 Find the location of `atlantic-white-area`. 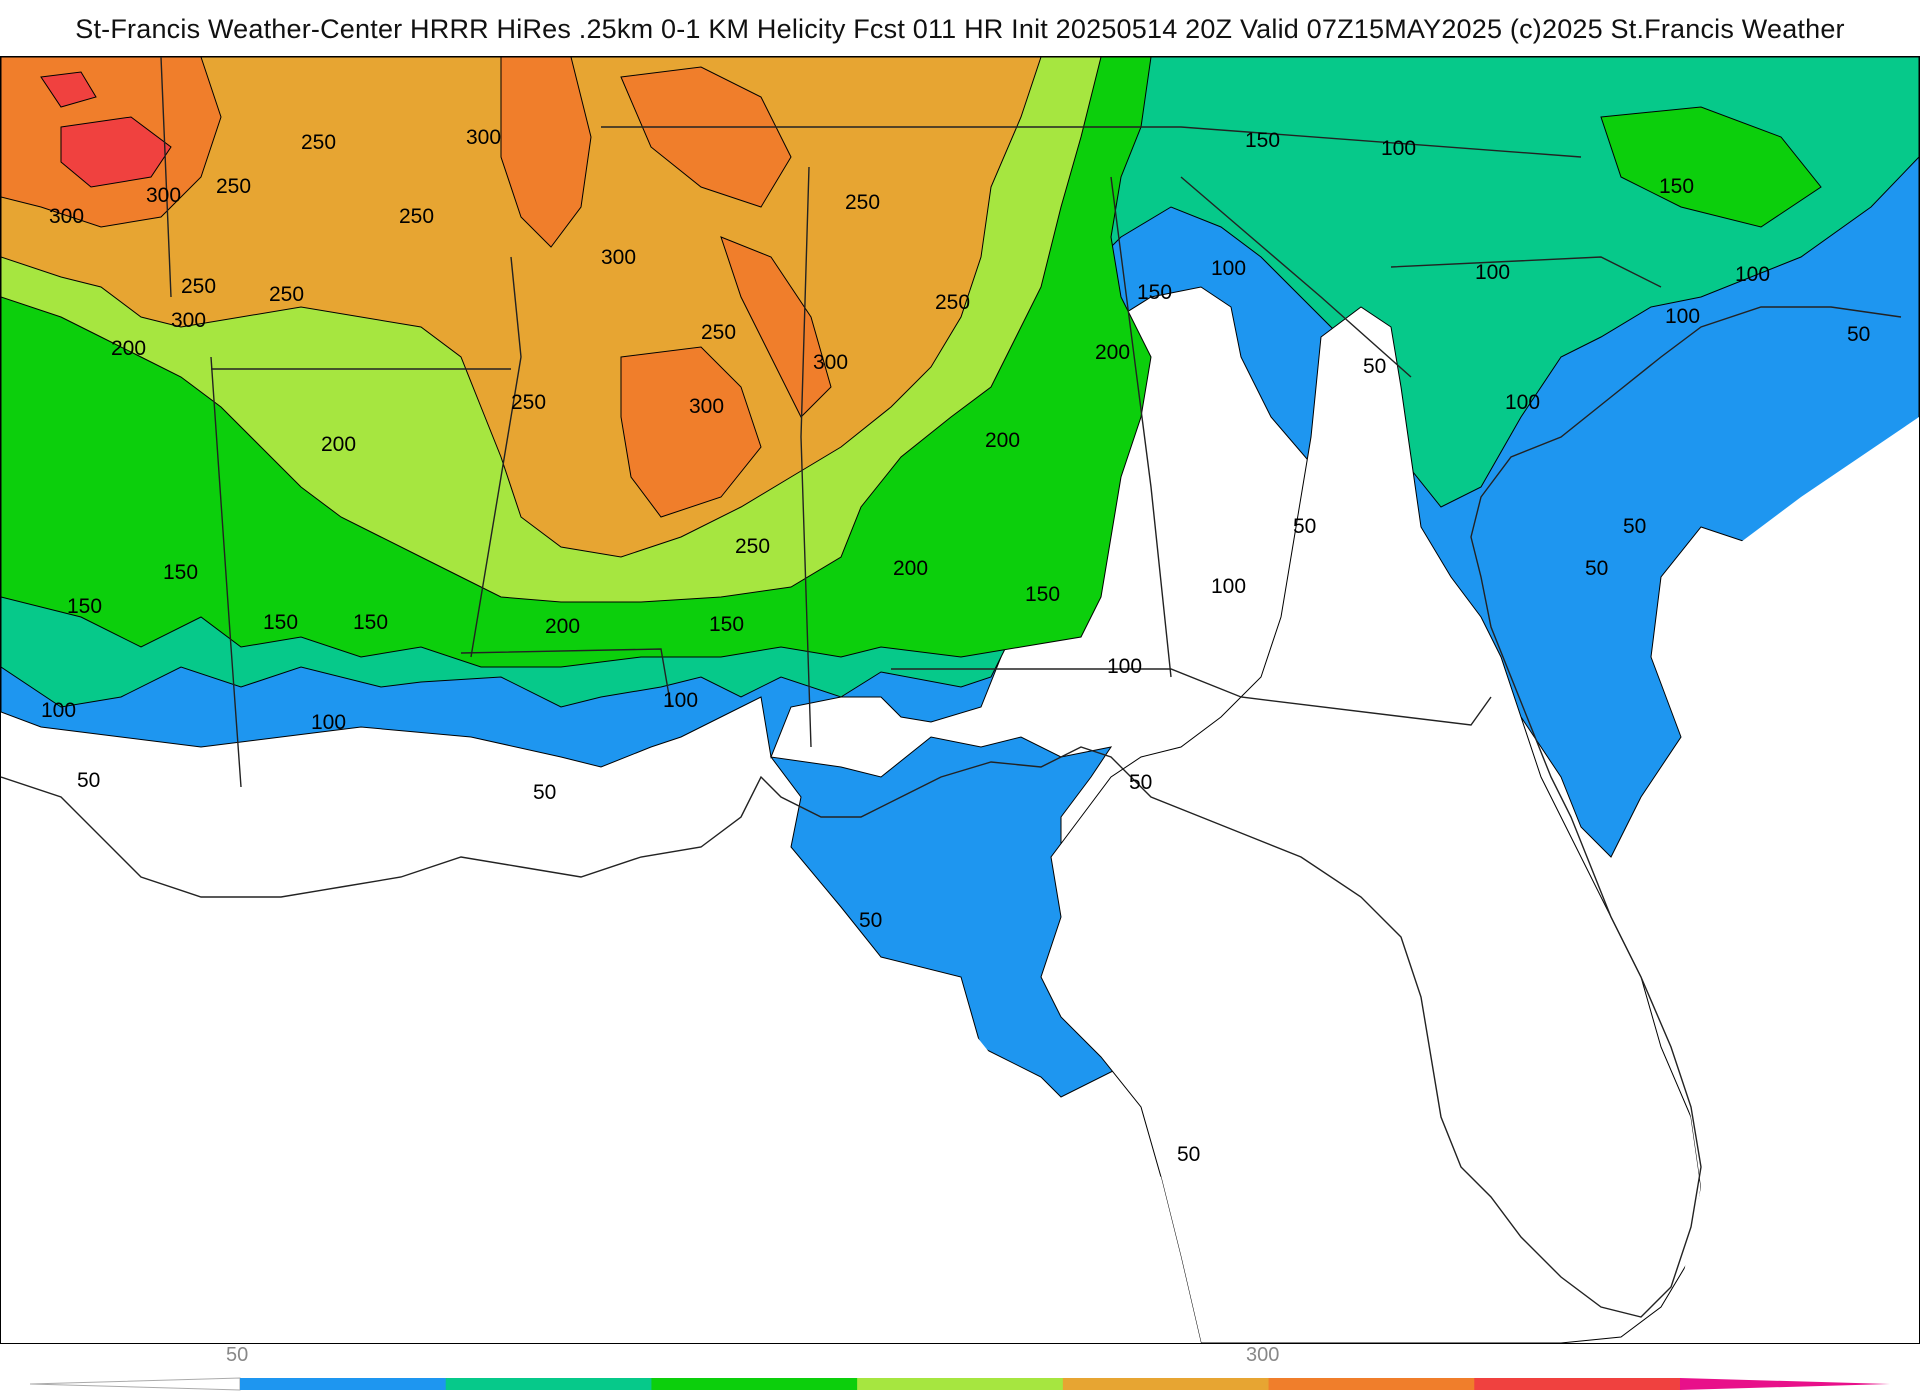

atlantic-white-area is located at coordinates (1780, 880).